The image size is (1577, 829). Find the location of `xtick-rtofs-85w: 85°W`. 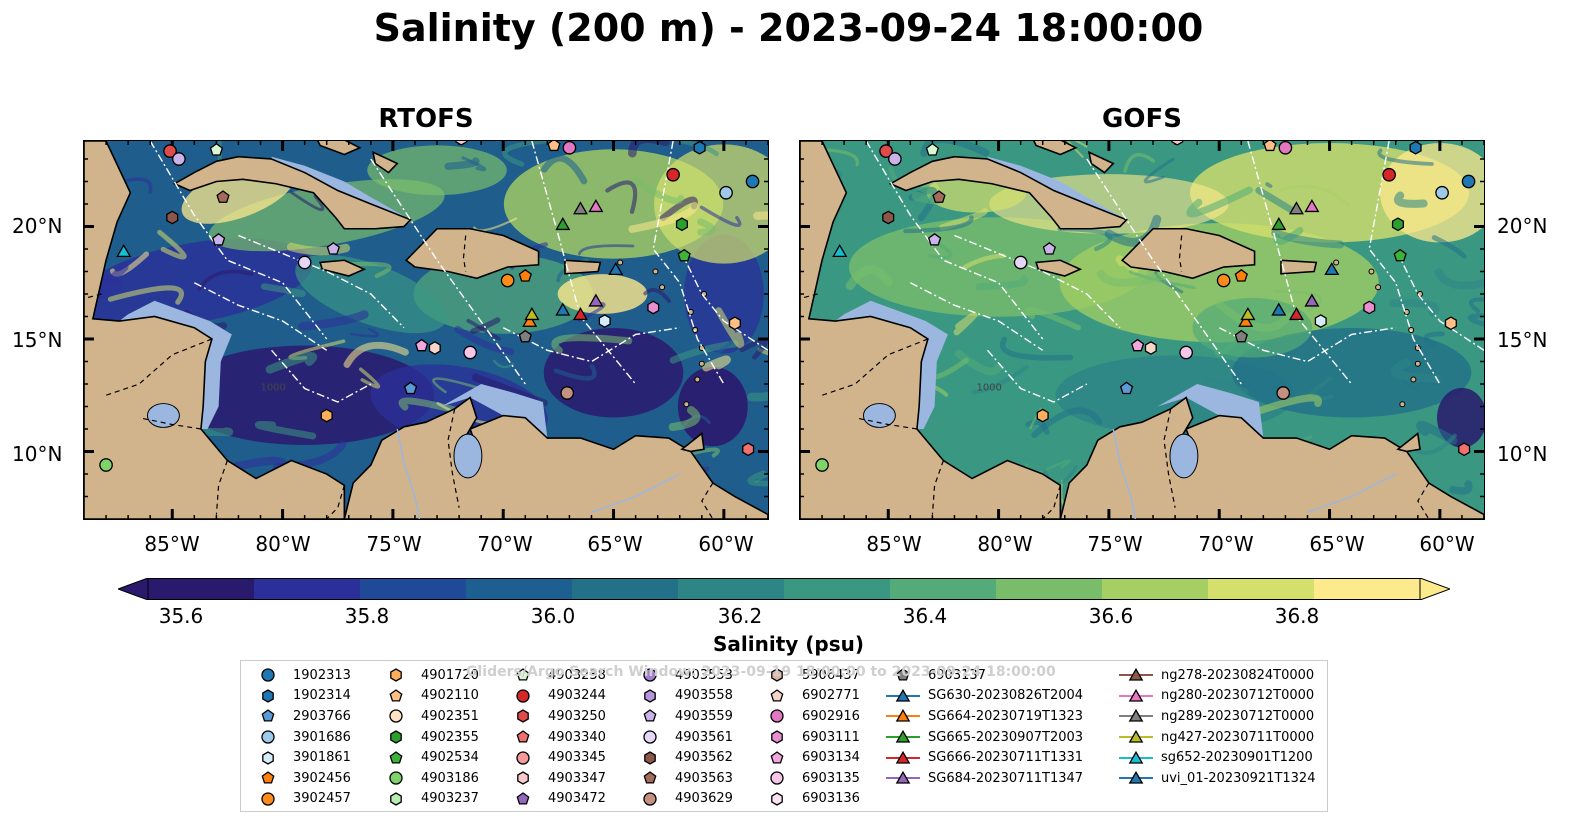

xtick-rtofs-85w: 85°W is located at coordinates (172, 544).